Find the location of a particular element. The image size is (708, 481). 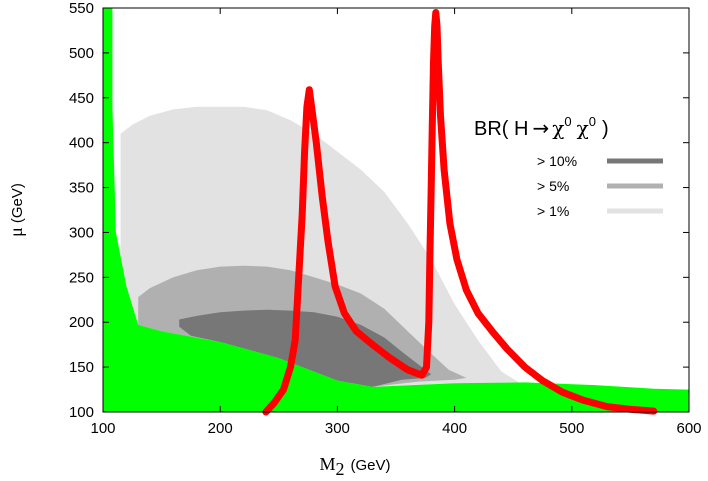

y-tick-label-150: 150 is located at coordinates (81, 367).